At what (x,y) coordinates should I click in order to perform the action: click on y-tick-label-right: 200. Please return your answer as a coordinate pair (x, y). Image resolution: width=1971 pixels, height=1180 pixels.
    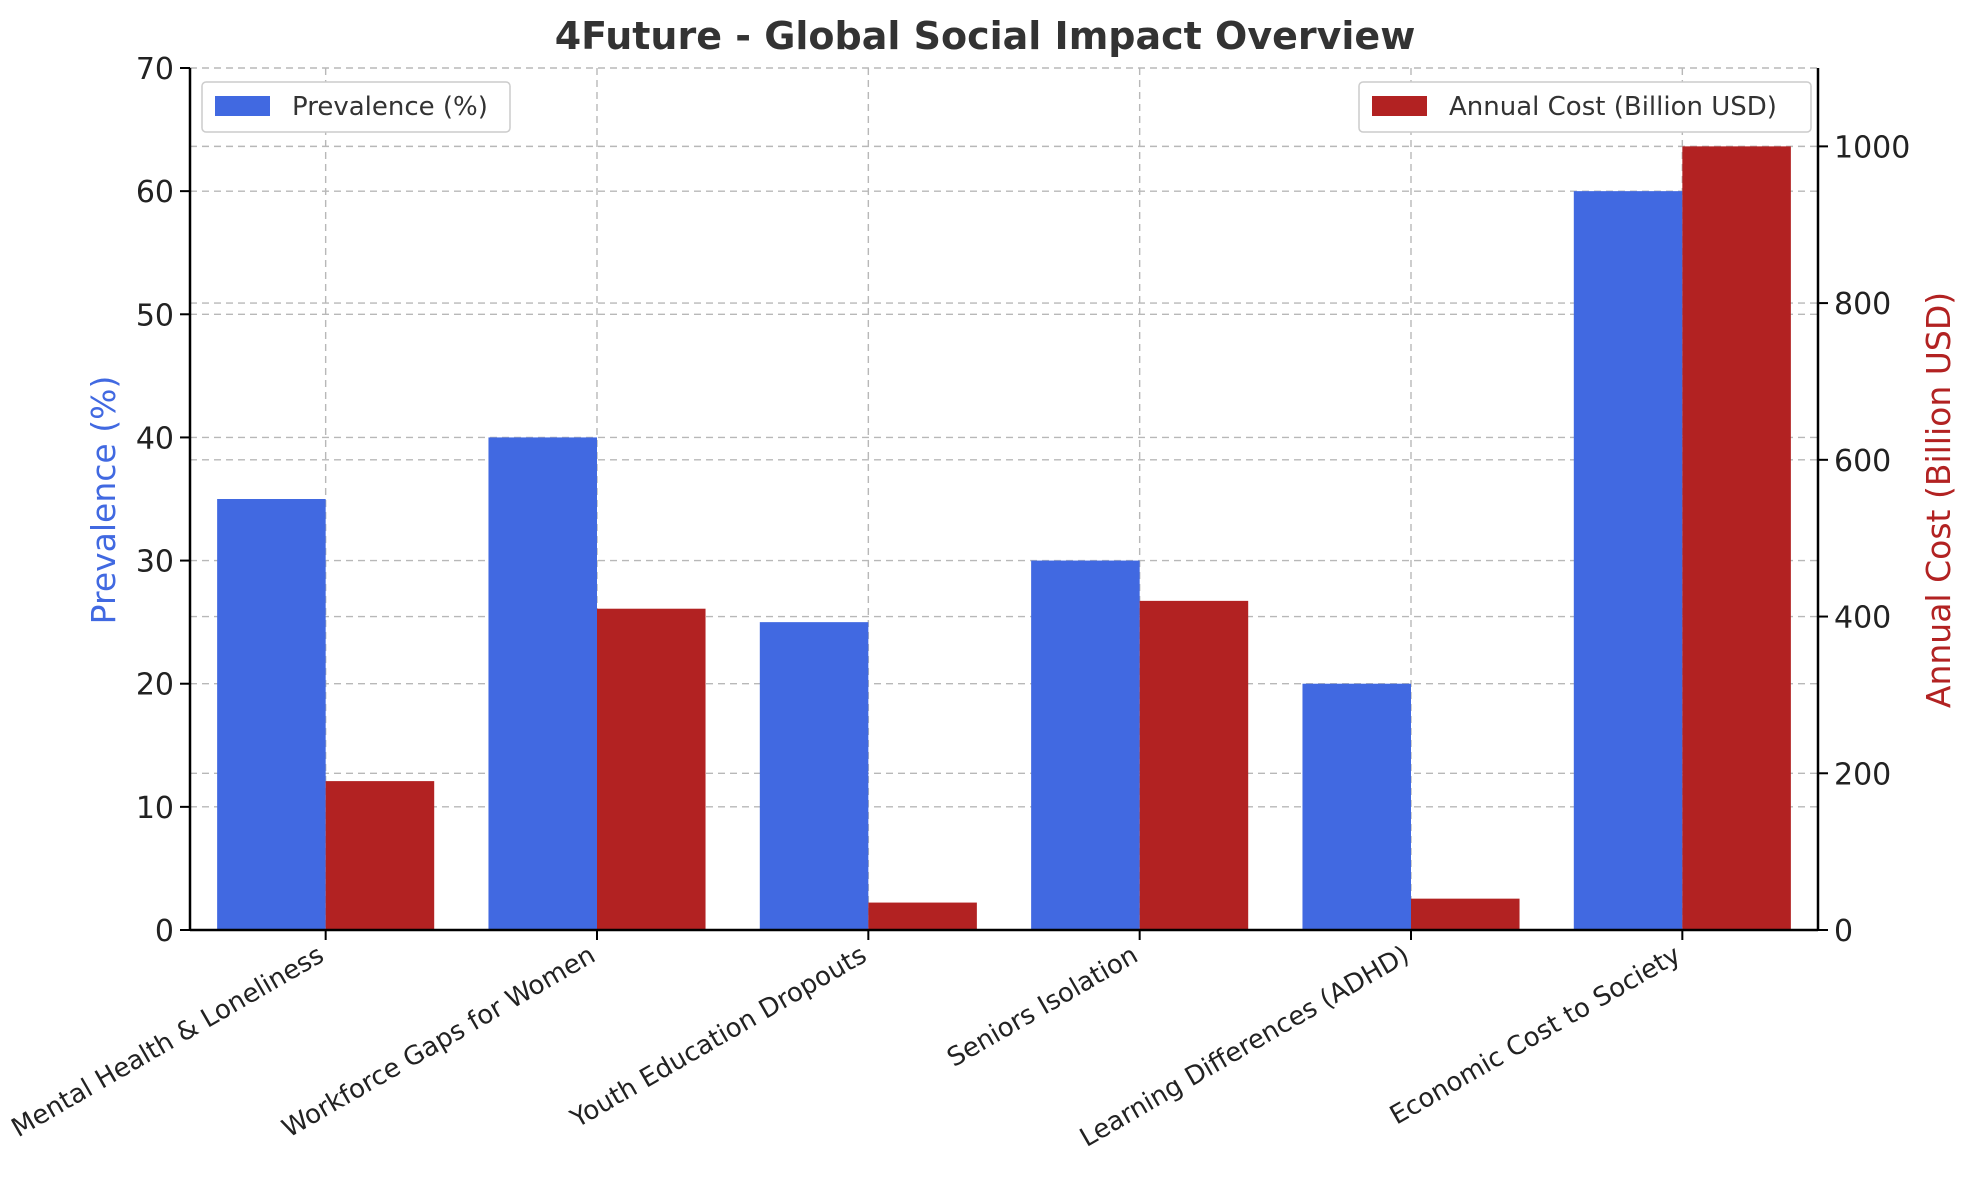
    Looking at the image, I should click on (1862, 774).